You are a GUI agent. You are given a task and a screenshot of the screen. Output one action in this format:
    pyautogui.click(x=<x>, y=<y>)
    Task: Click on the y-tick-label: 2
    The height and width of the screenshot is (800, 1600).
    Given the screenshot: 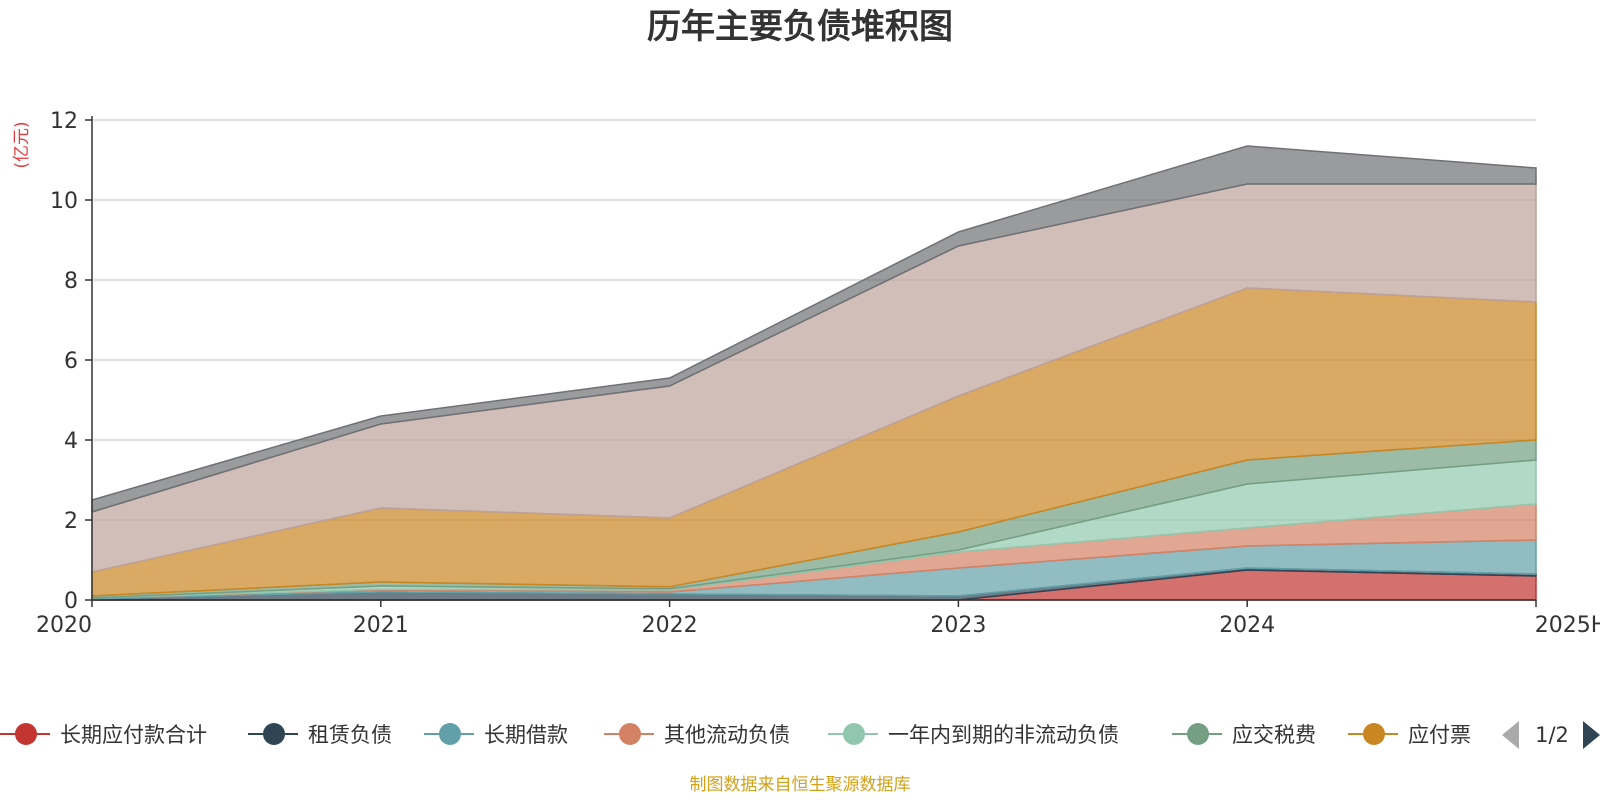 What is the action you would take?
    pyautogui.click(x=71, y=521)
    